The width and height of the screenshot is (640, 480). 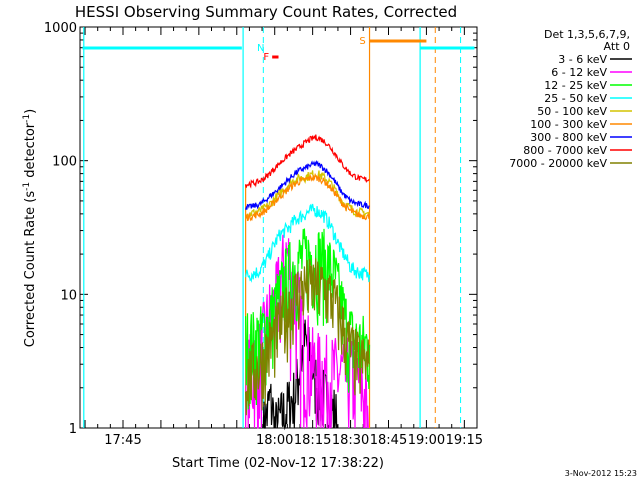 What do you see at coordinates (587, 34) in the screenshot?
I see `legend-header: Det 1,3,5,6,7,9,` at bounding box center [587, 34].